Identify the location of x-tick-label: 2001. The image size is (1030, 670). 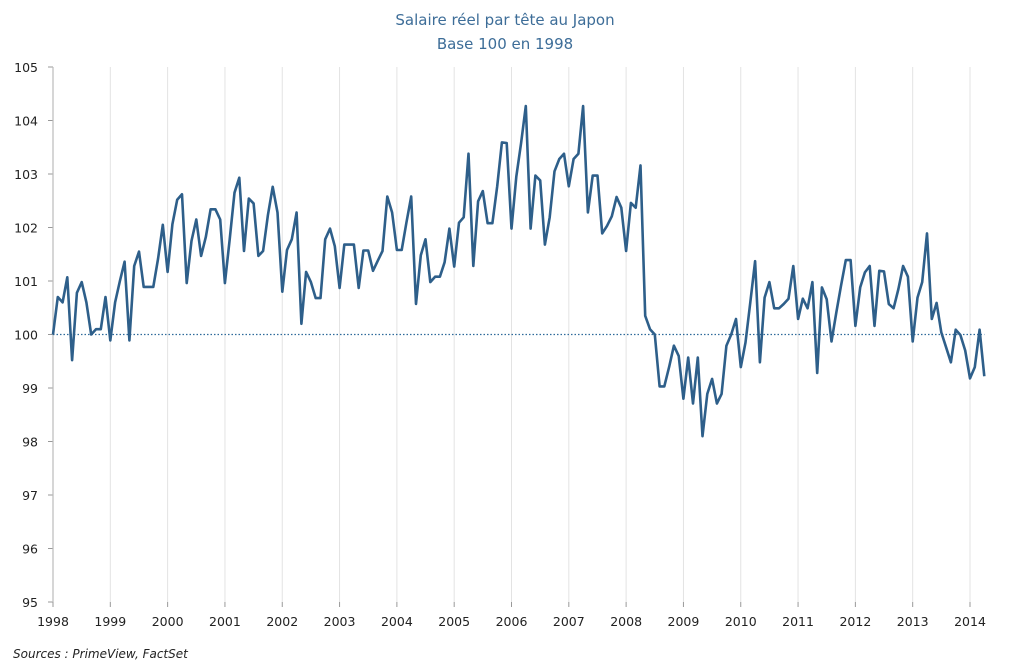
(225, 621).